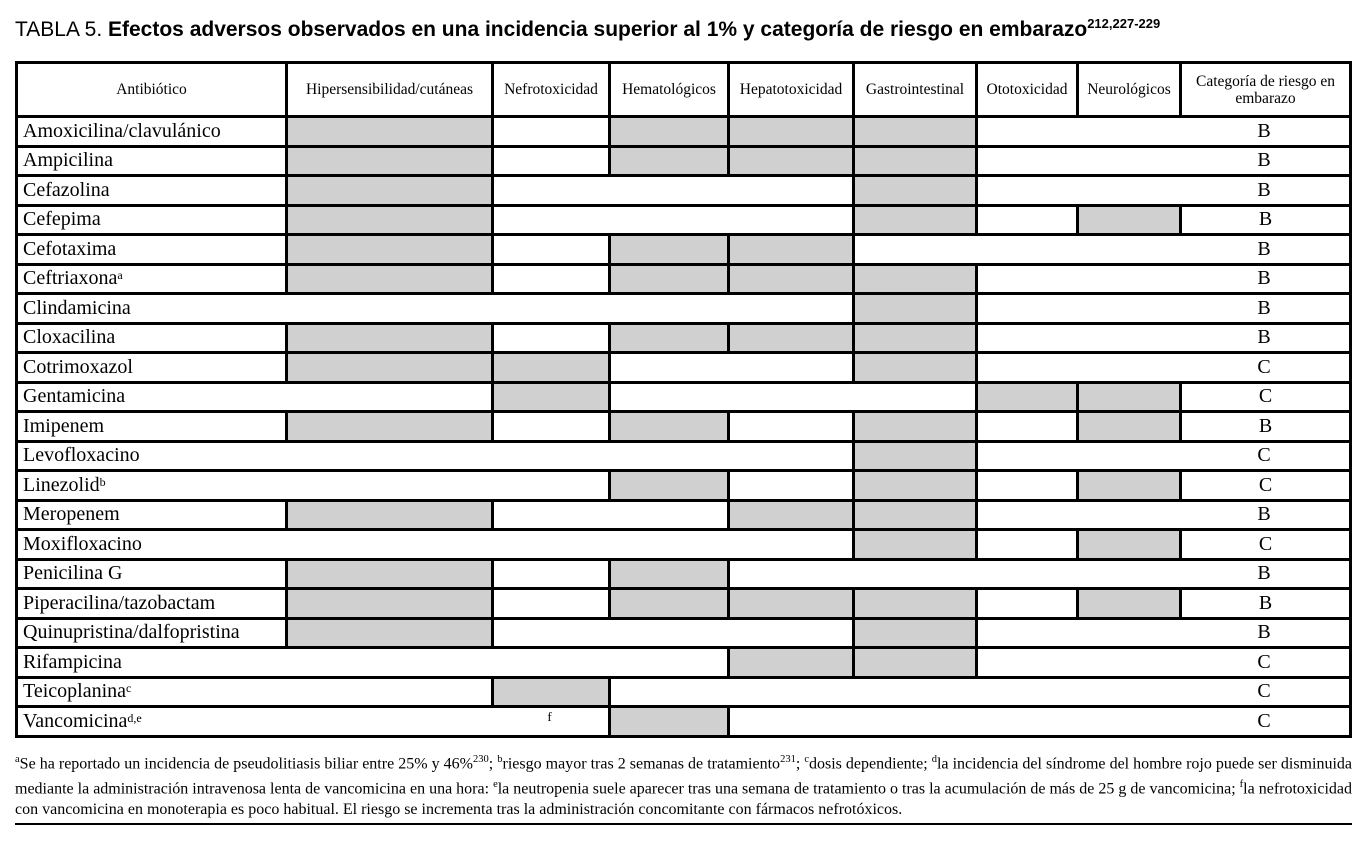  Describe the element at coordinates (683, 395) in the screenshot. I see `table-row: Gentamicina C` at that location.